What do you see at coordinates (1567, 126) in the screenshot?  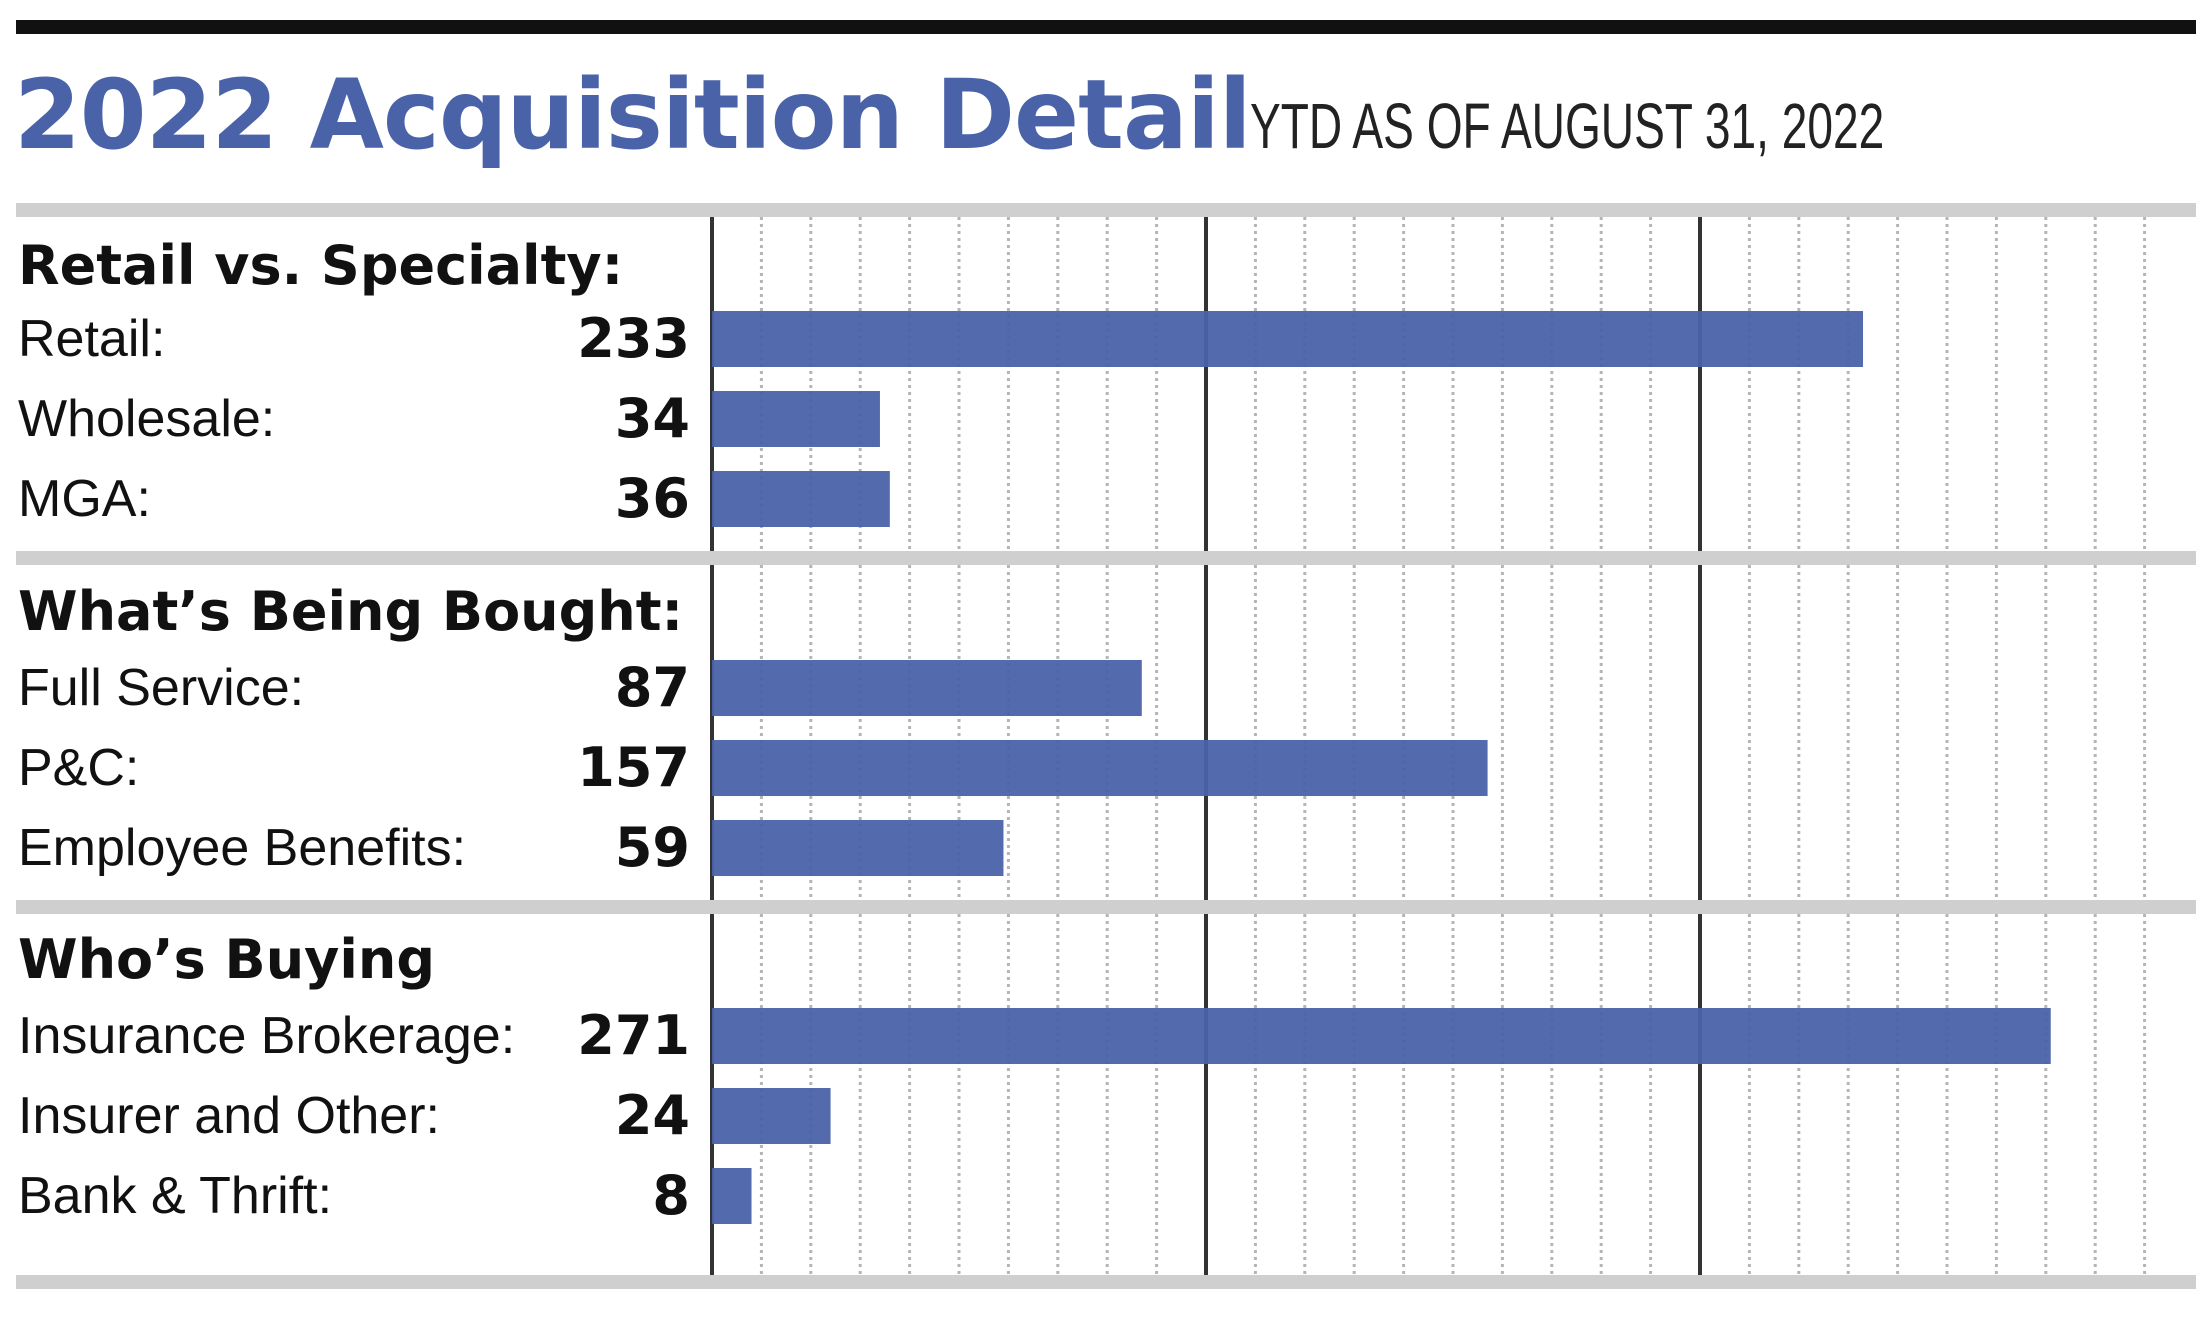 I see `chart-subtitle: YTD AS OF AUGUST 31, 2022` at bounding box center [1567, 126].